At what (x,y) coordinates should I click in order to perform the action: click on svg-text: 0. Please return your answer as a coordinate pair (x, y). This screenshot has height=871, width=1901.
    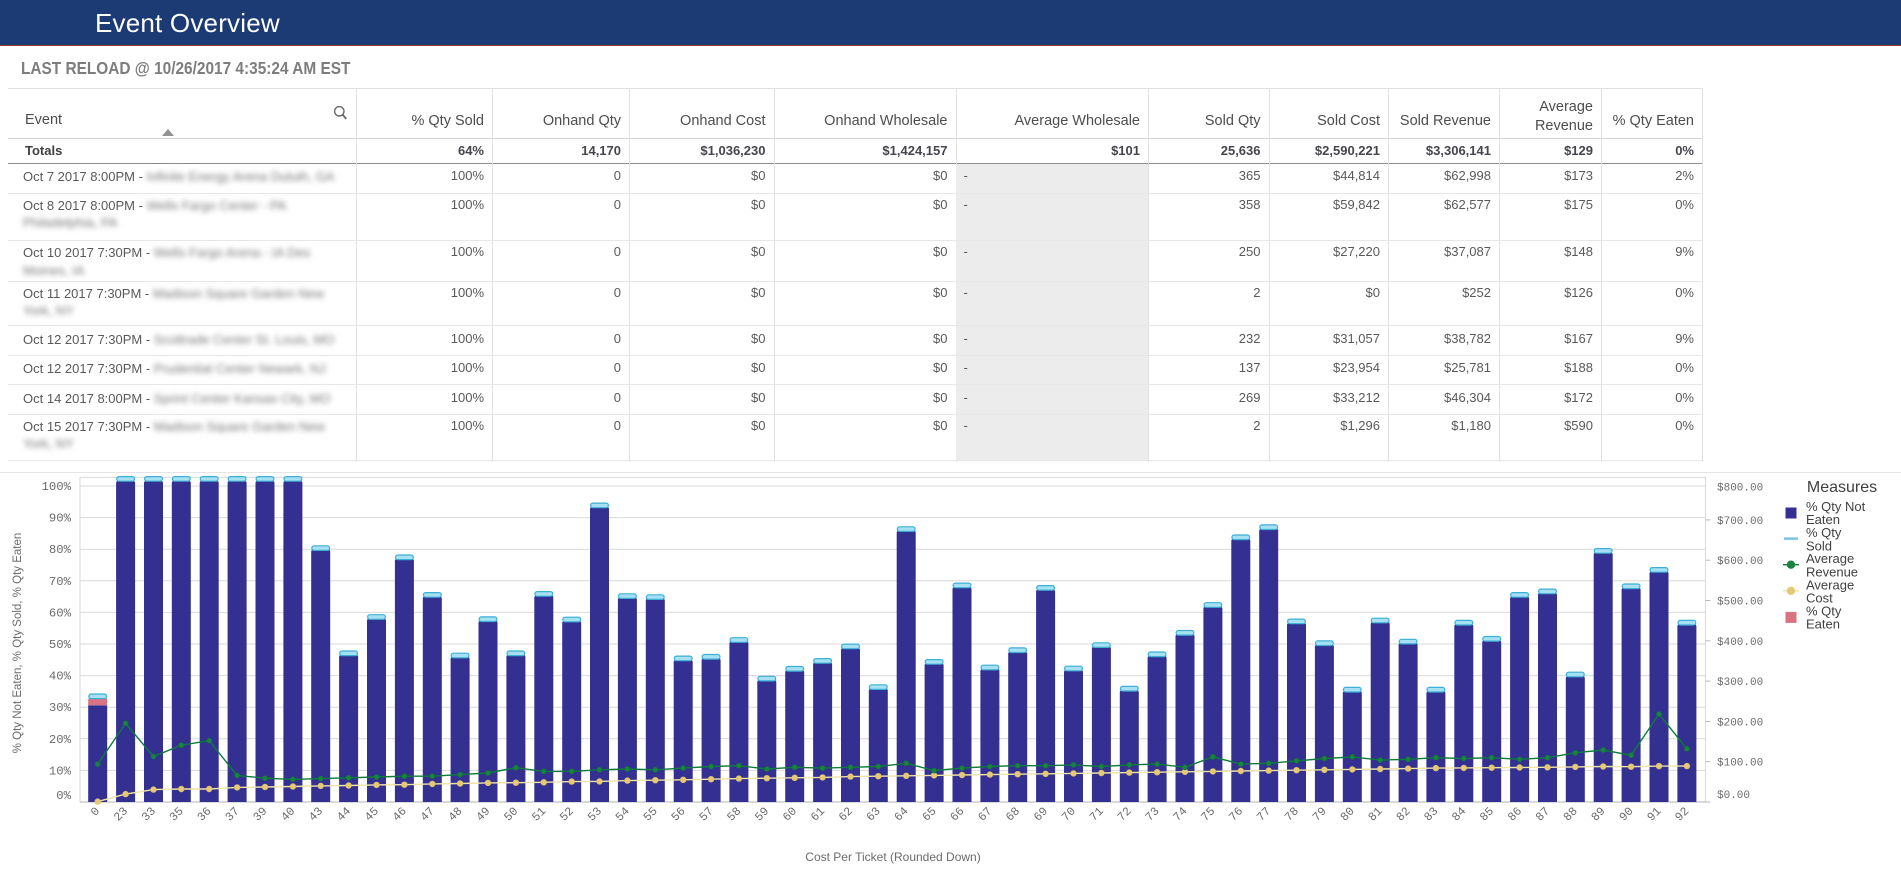
    Looking at the image, I should click on (95, 811).